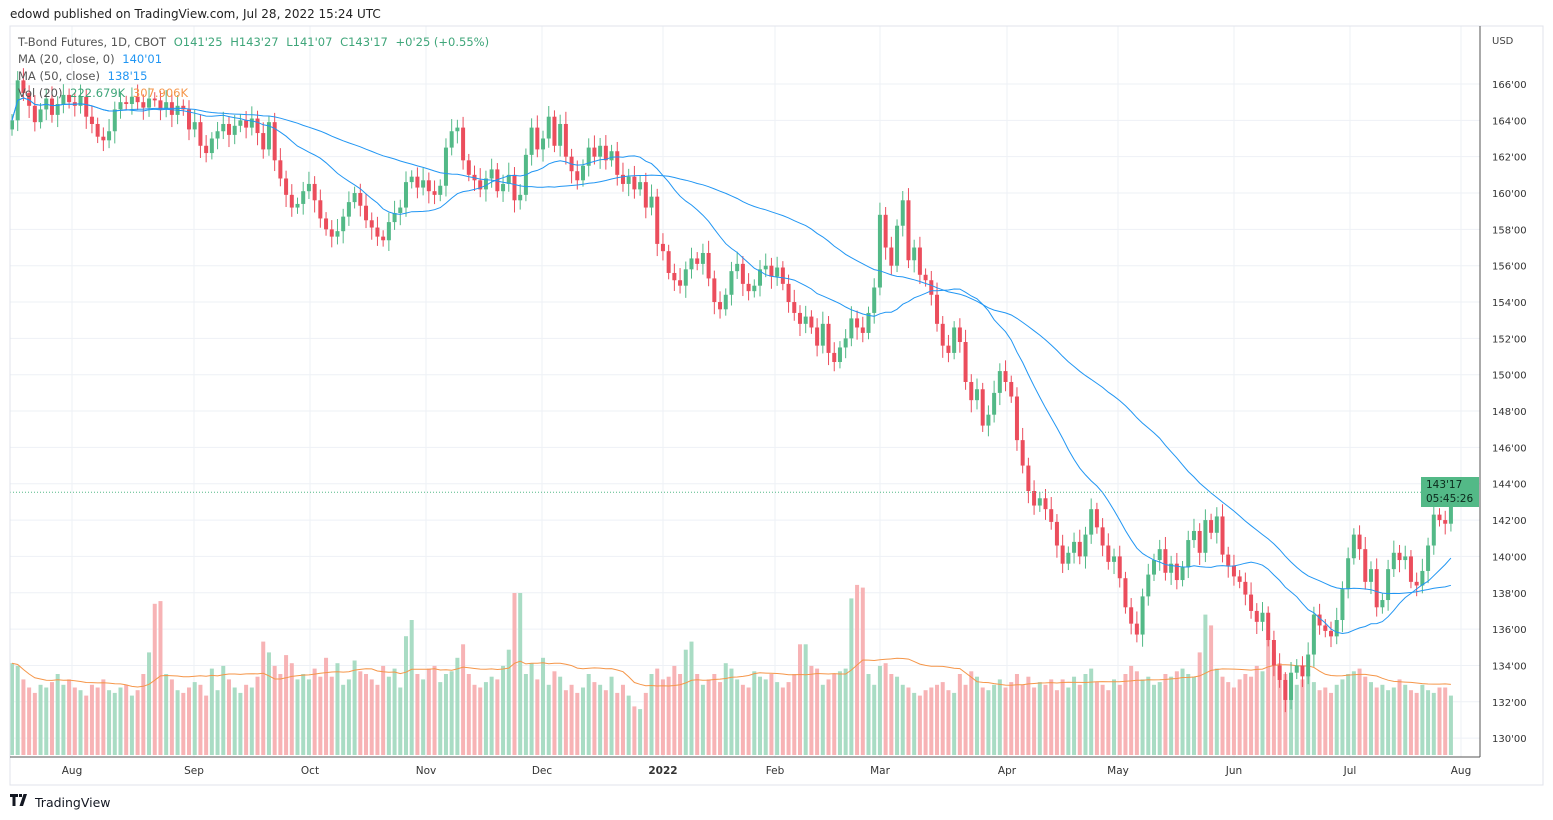 The image size is (1553, 820). I want to click on time-axis: Aug Sep Oct Nov Dec 2022 Feb Mar Apr May Jun Jul Aug, so click(767, 771).